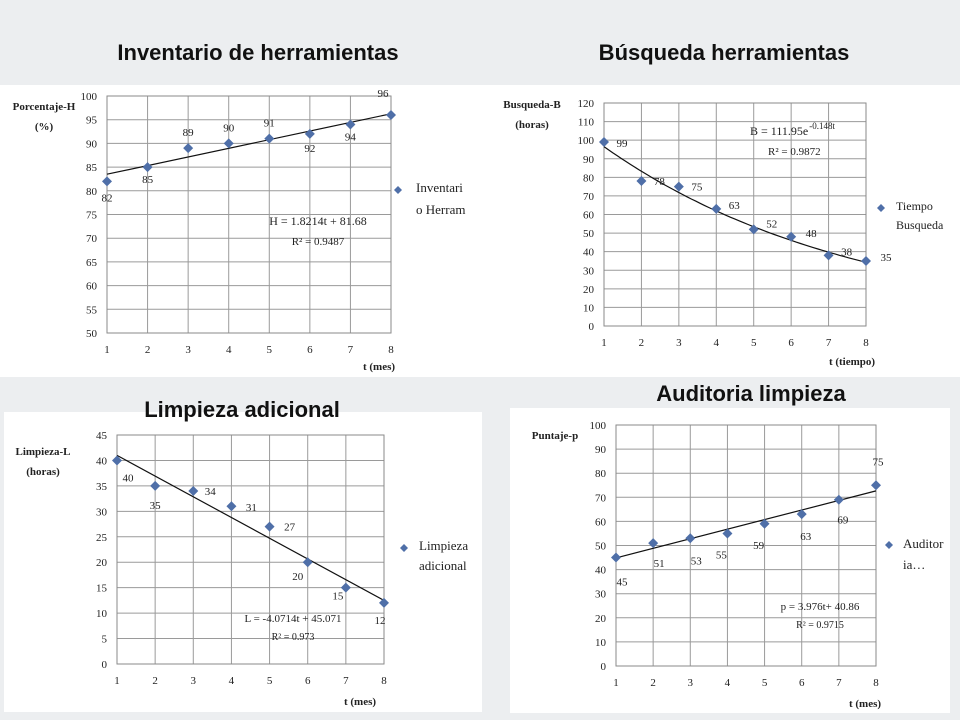 The height and width of the screenshot is (720, 960). What do you see at coordinates (843, 521) in the screenshot?
I see `data-label: 69` at bounding box center [843, 521].